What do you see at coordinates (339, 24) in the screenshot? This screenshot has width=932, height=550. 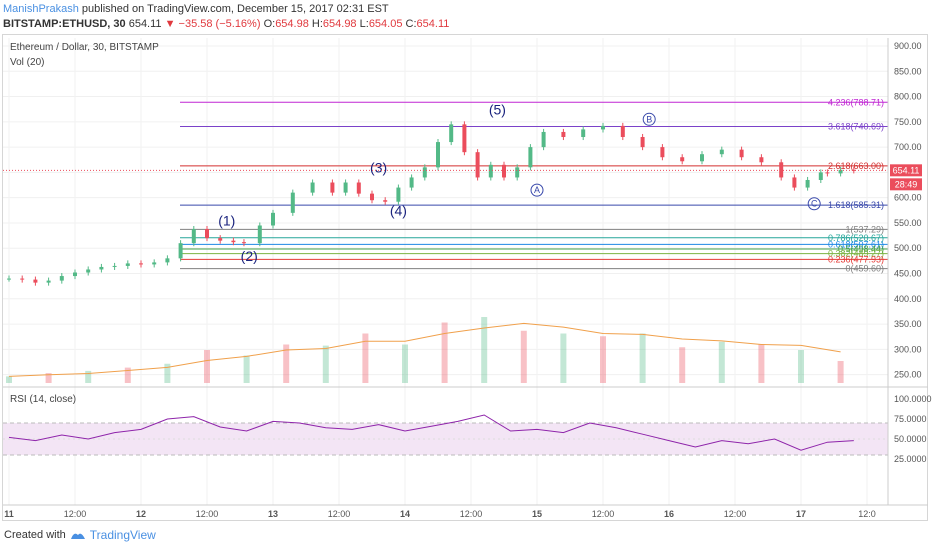 I see `high-value: 654.98` at bounding box center [339, 24].